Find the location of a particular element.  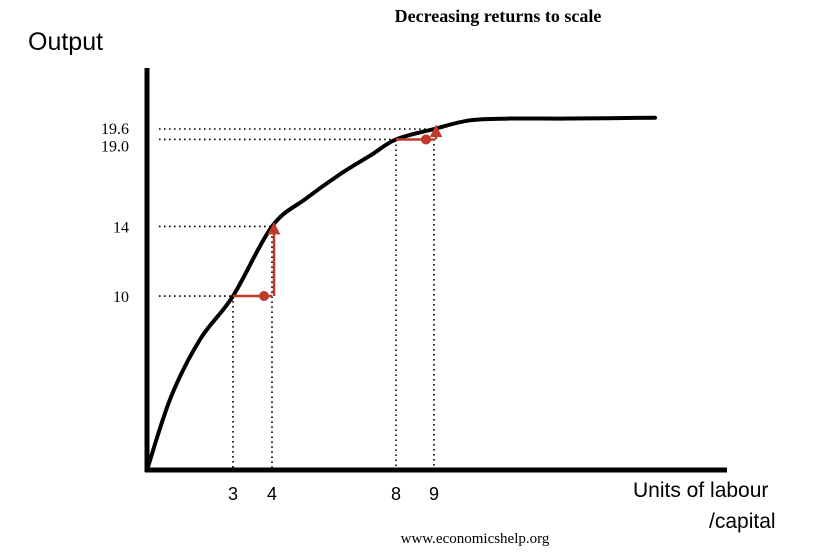

x-tick-label: 4 is located at coordinates (272, 494).